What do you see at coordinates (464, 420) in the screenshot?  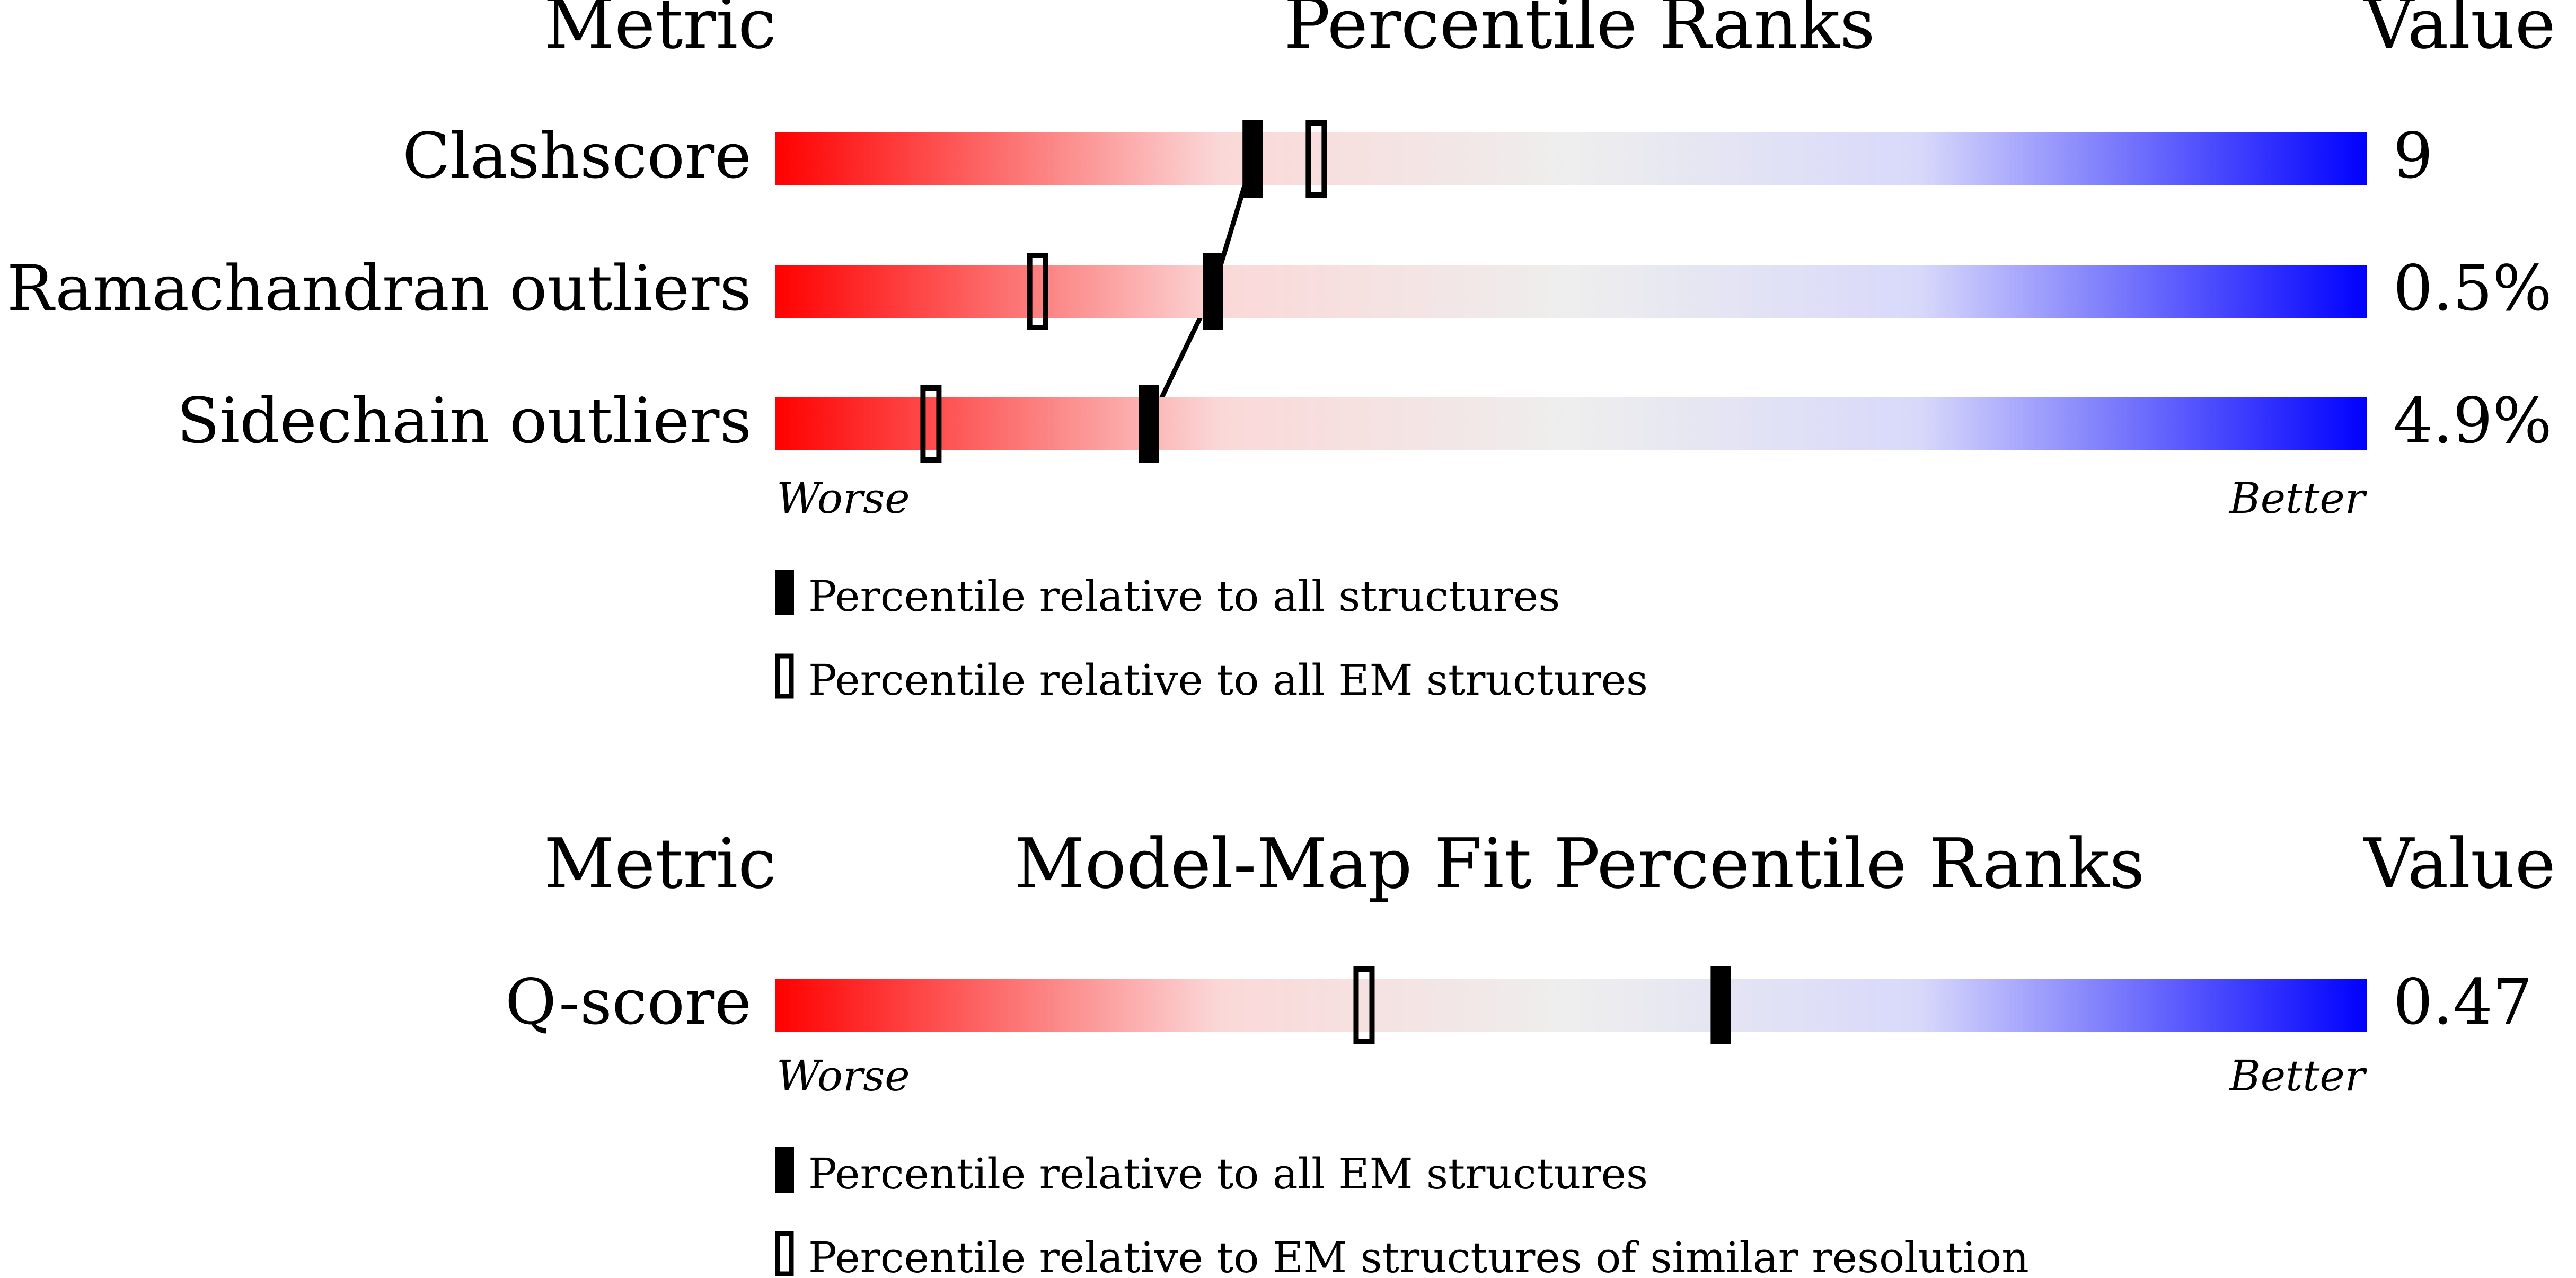 I see `metric-label: Sidechain outliers` at bounding box center [464, 420].